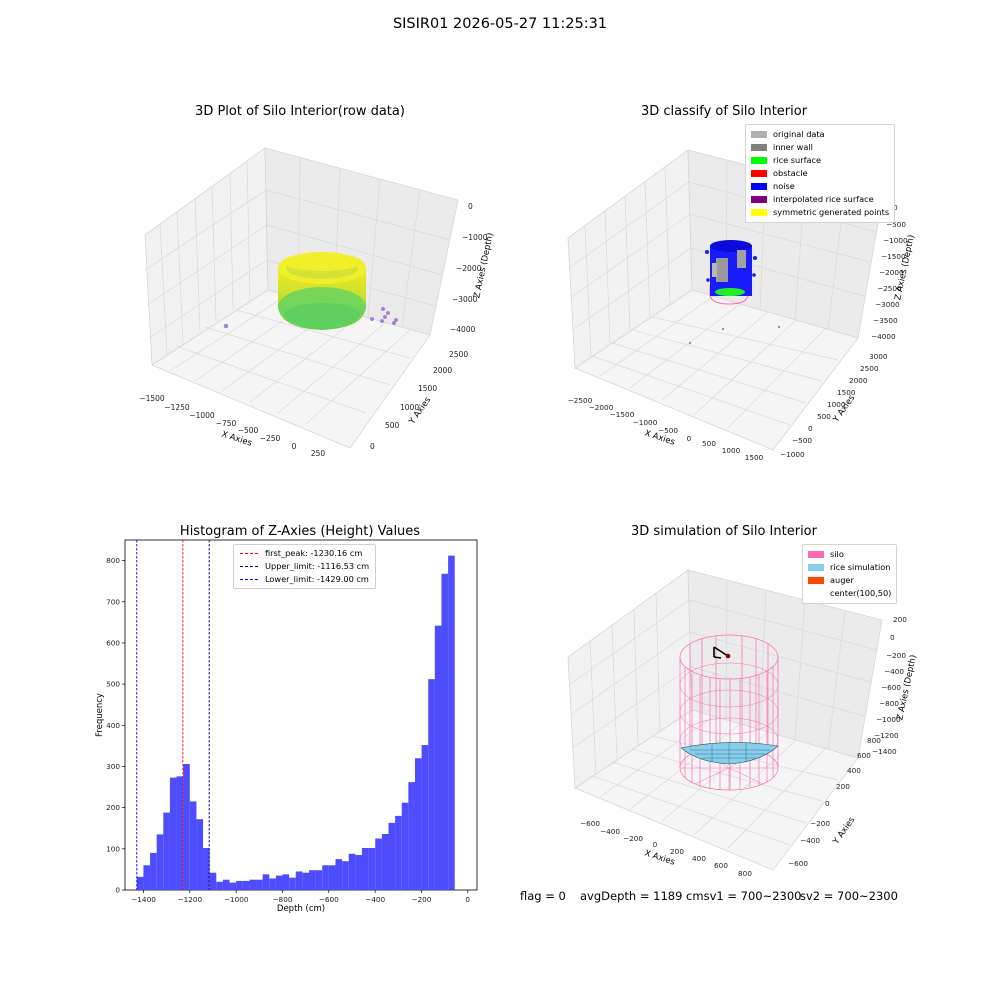 Image resolution: width=1000 pixels, height=1000 pixels. Describe the element at coordinates (810, 840) in the screenshot. I see `y-tick: −400` at that location.